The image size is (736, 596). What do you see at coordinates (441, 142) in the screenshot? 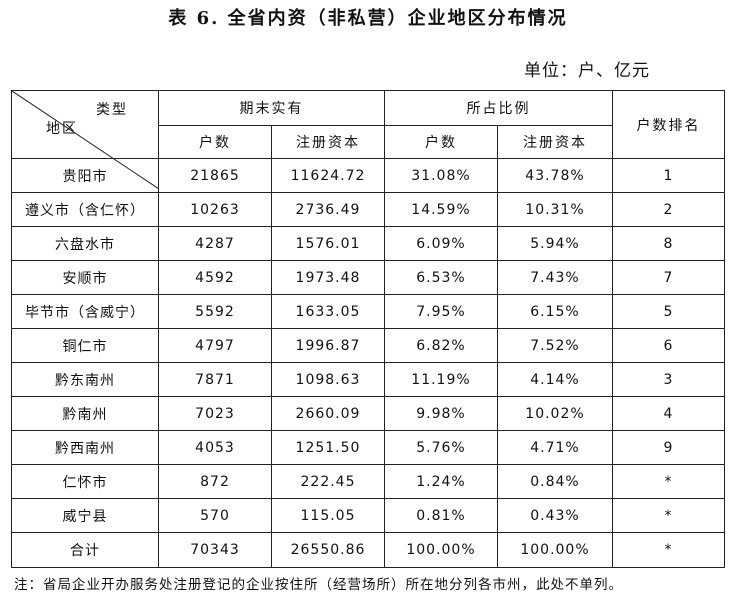
I see `households-share-header: 户数` at bounding box center [441, 142].